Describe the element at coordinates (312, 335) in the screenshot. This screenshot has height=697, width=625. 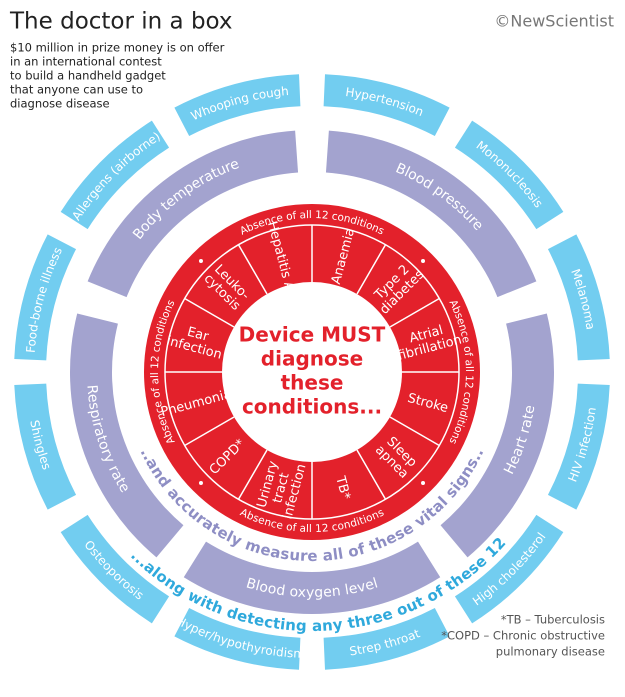
I see `center-text: Device MUST` at that location.